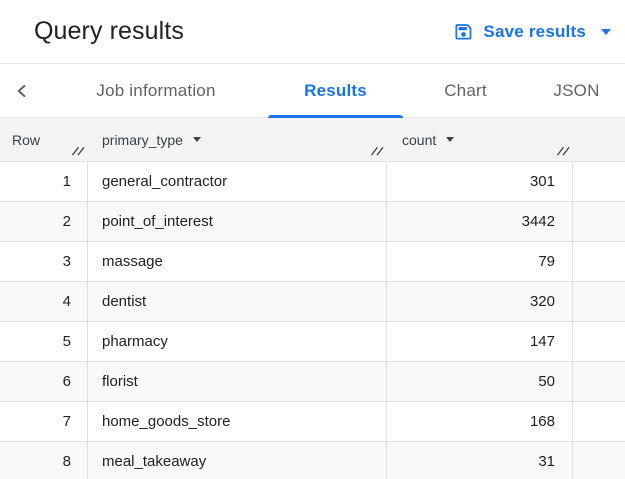  What do you see at coordinates (237, 460) in the screenshot?
I see `cell-primary-type: meal_takeaway` at bounding box center [237, 460].